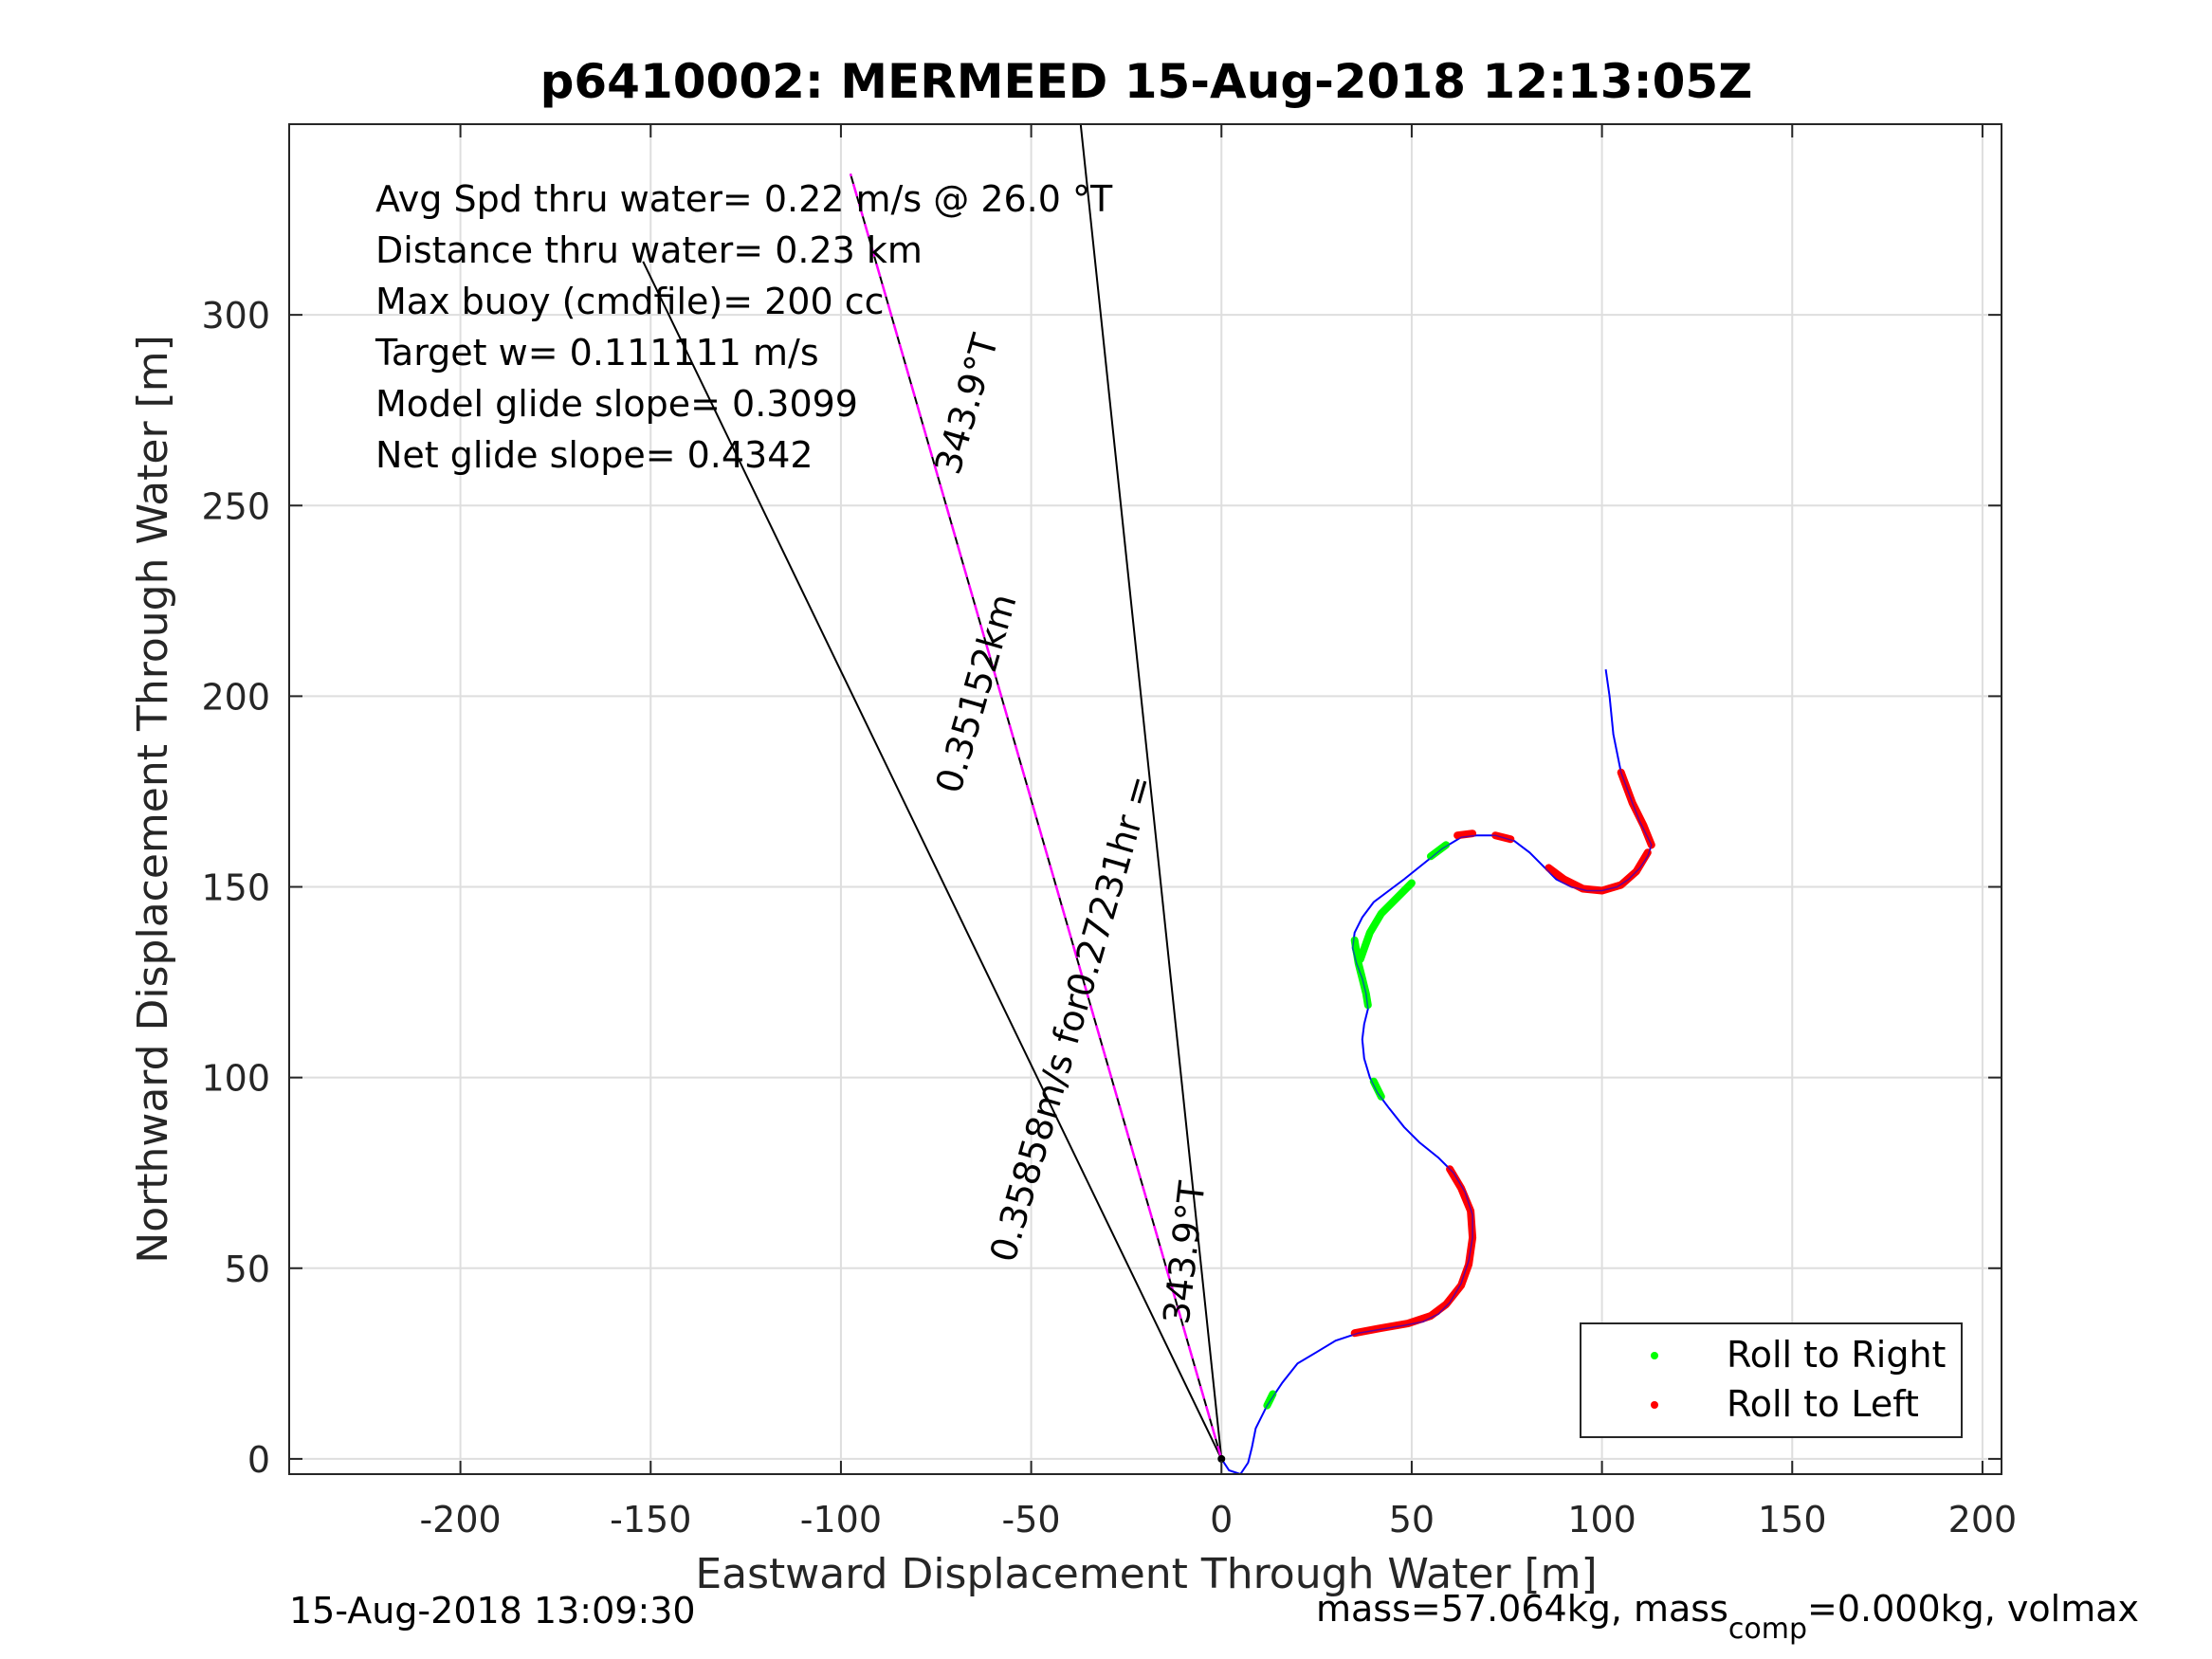 This screenshot has width=2212, height=1659. I want to click on annotation-model-glide-slope: Model glide slope= 0.3099, so click(616, 404).